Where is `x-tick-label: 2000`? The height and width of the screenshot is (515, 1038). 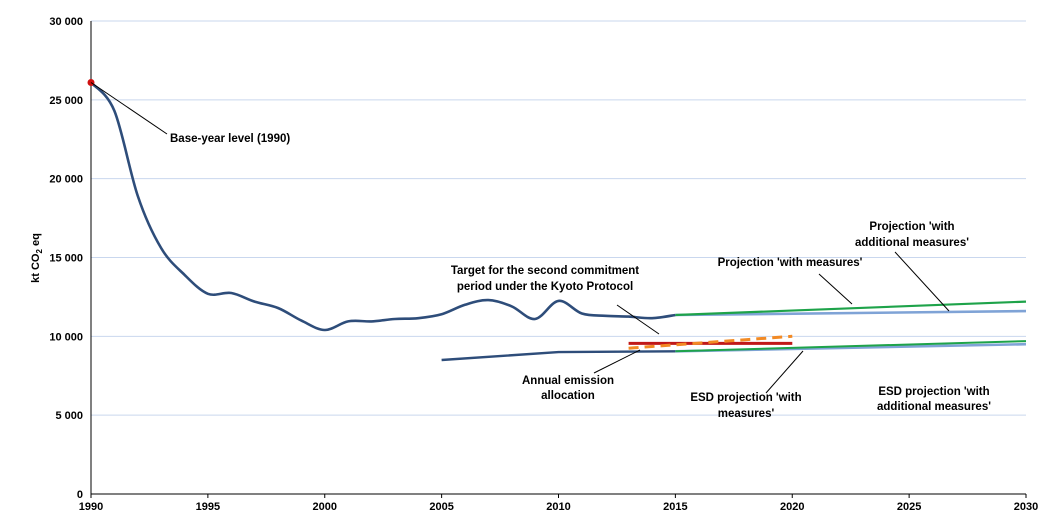
x-tick-label: 2000 is located at coordinates (325, 507).